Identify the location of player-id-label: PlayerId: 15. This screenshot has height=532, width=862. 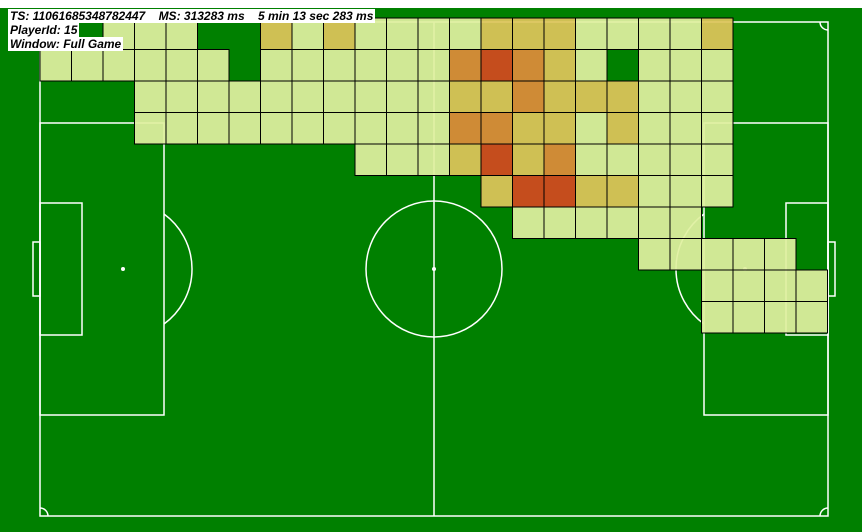
(44, 30).